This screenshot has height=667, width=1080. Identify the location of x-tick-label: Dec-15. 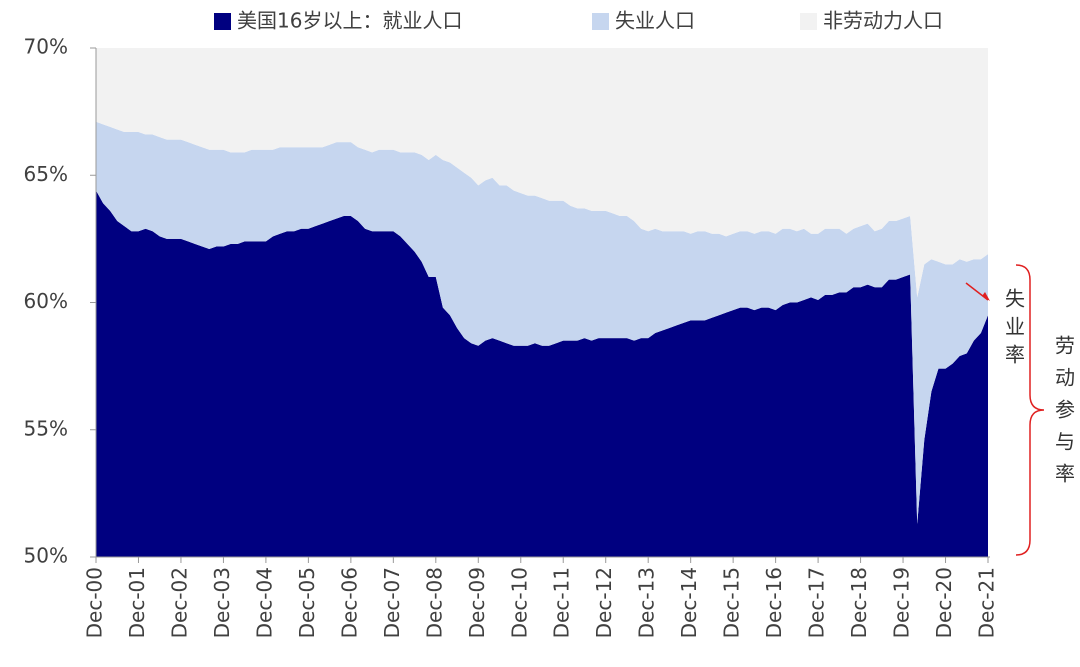
(732, 602).